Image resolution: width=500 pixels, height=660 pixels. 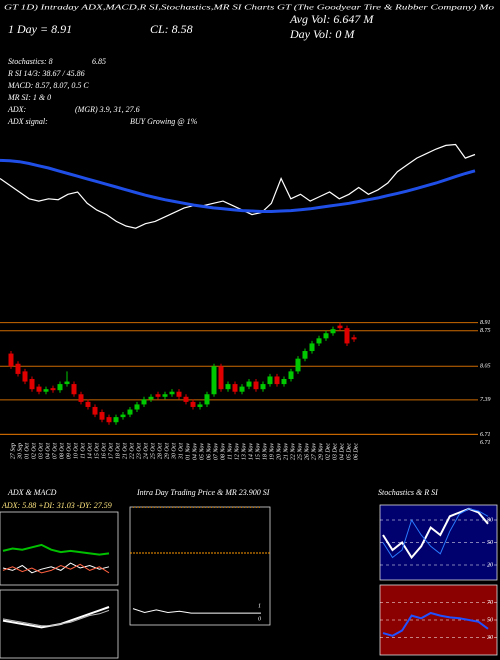 I want to click on x-tick-label: 14 Nov, so click(x=250, y=452).